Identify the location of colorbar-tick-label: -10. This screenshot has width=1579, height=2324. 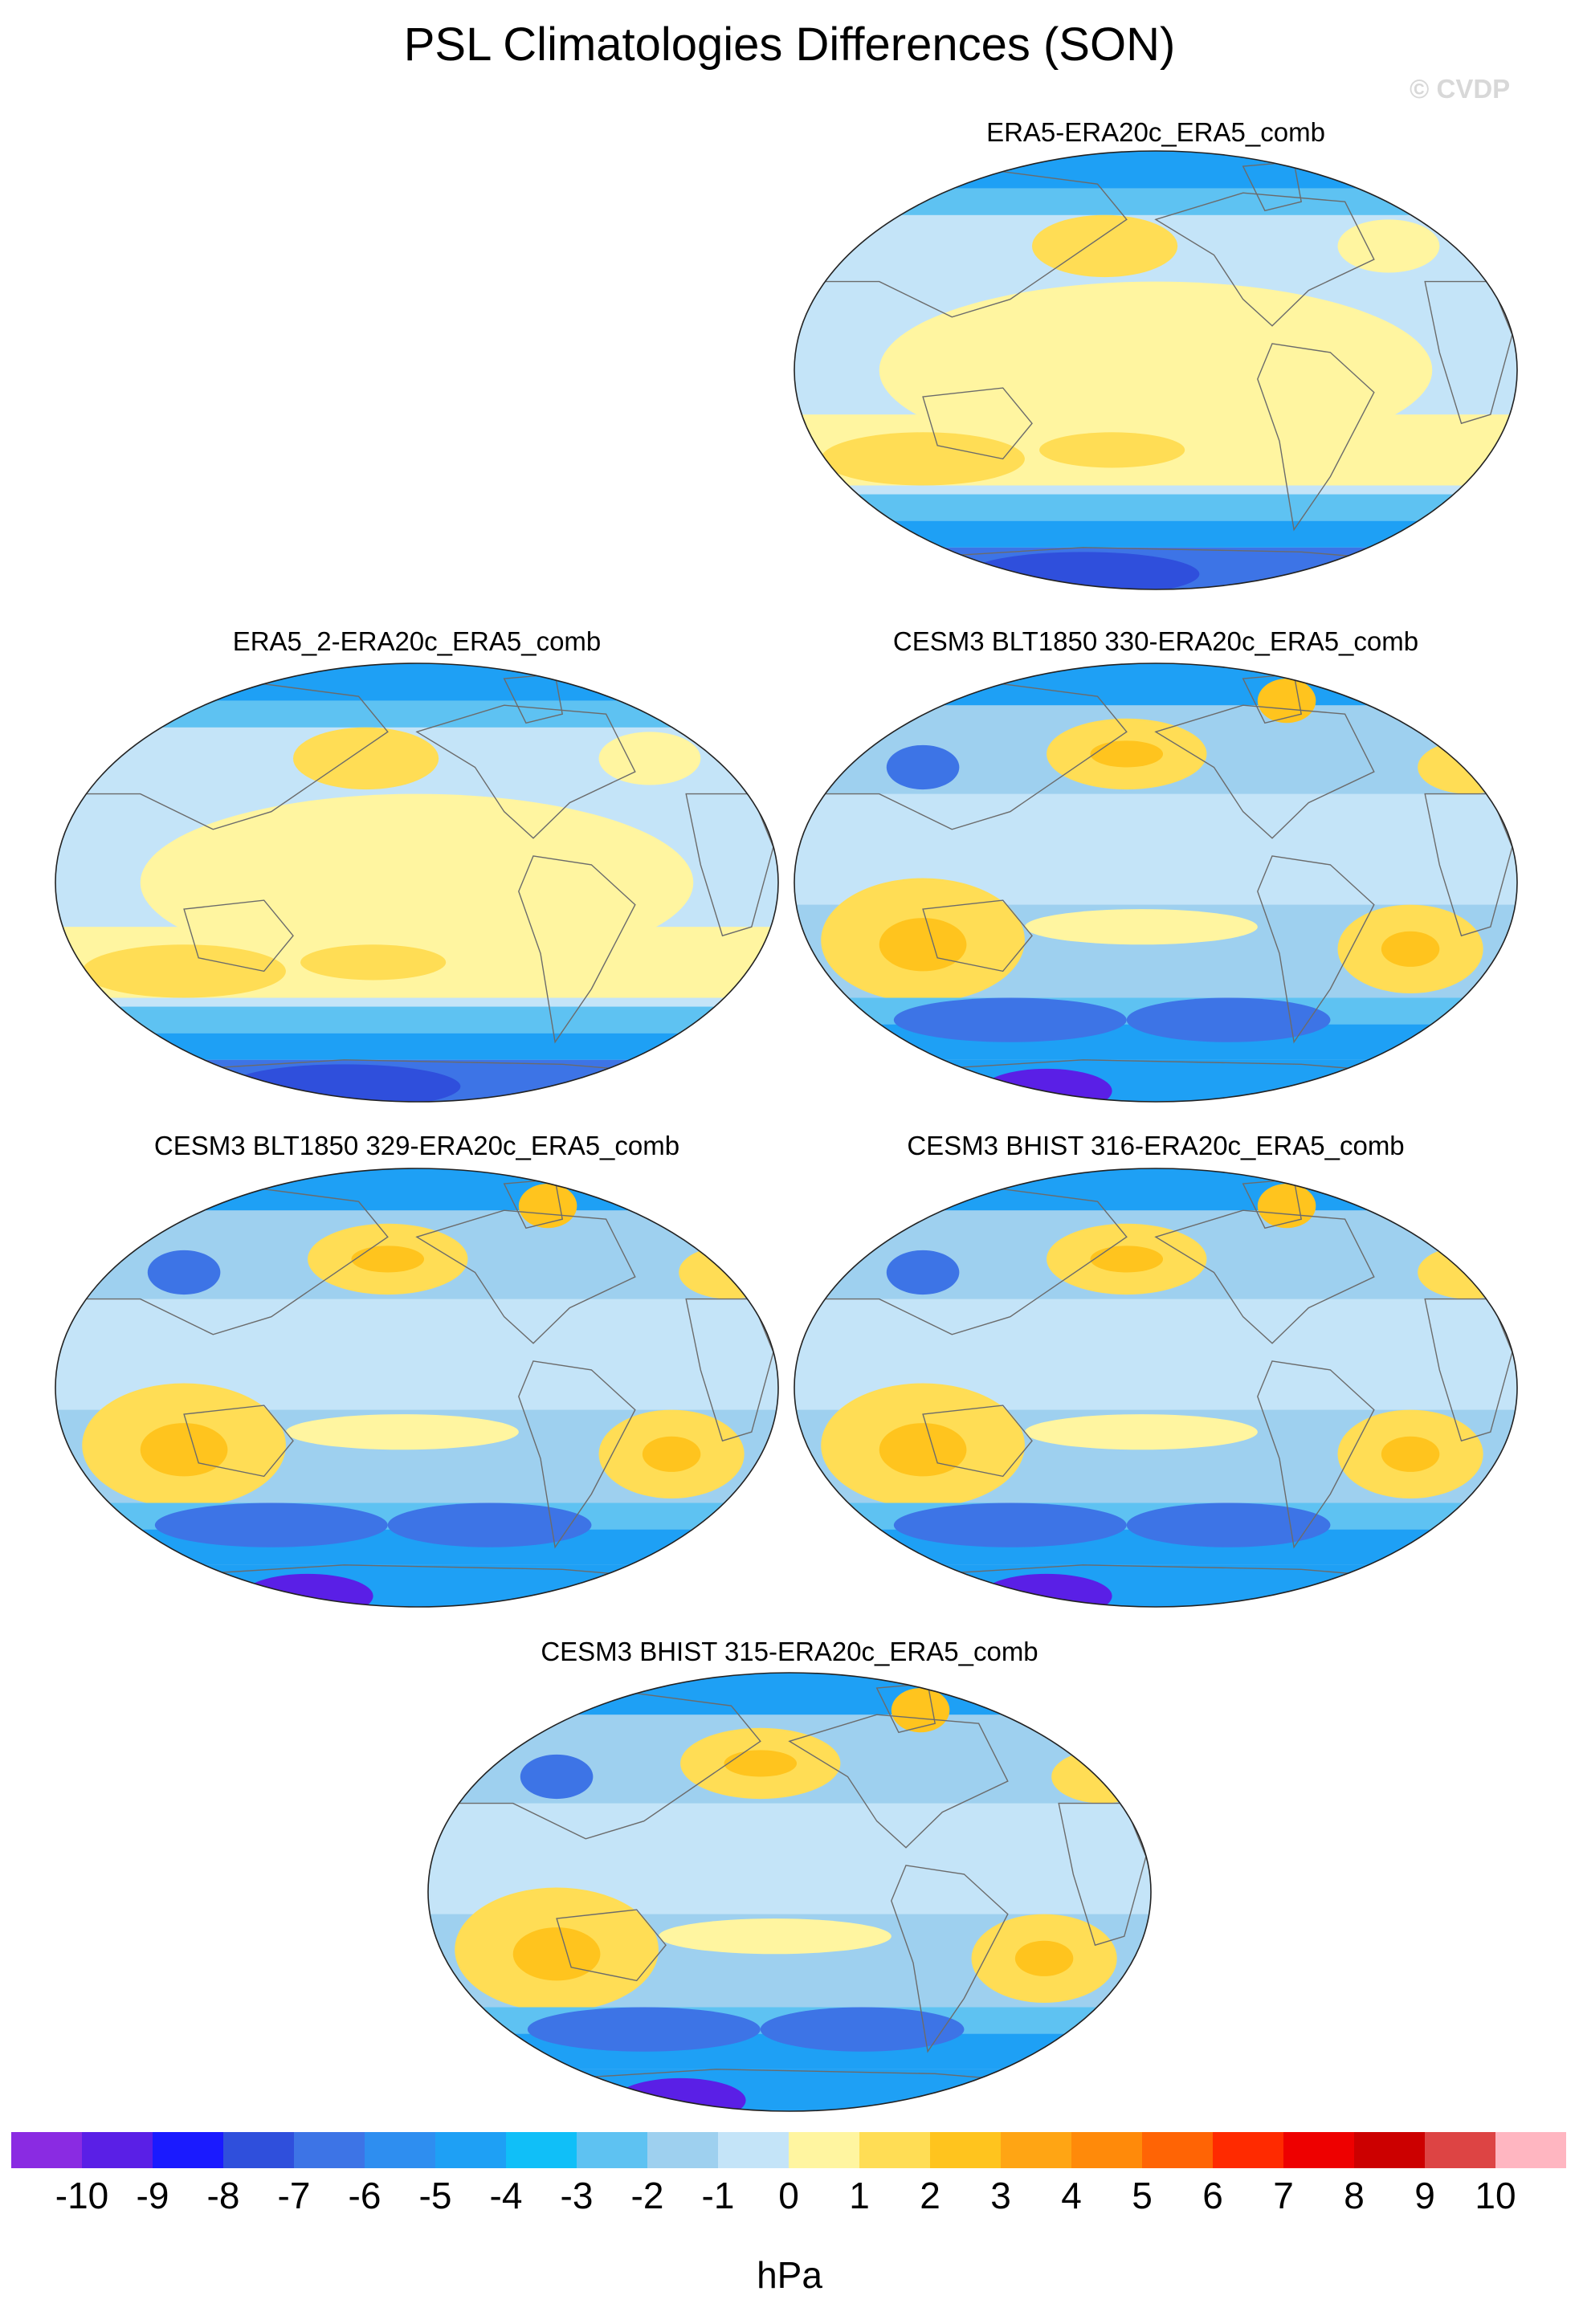
(82, 2195).